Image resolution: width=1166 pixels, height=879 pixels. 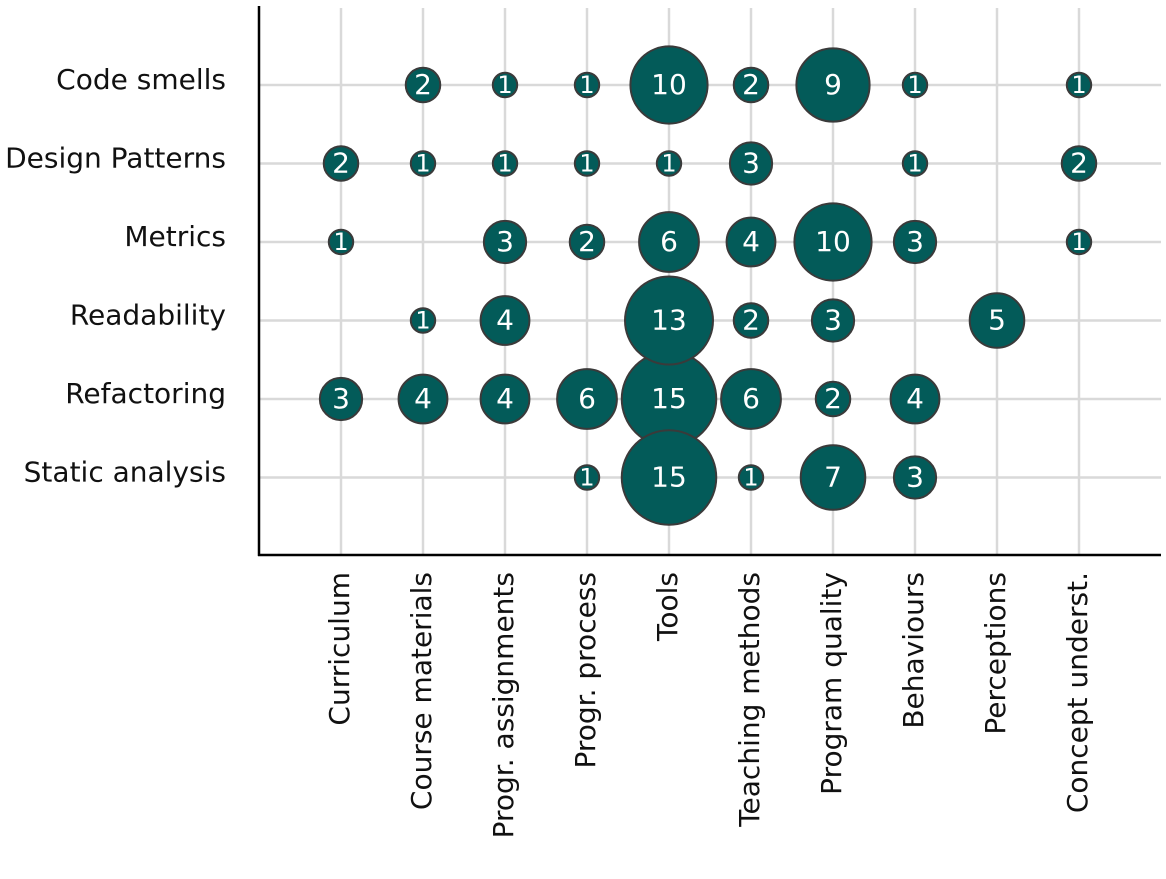 I want to click on bubble-code-smells-program-quality: 9, so click(x=833, y=85).